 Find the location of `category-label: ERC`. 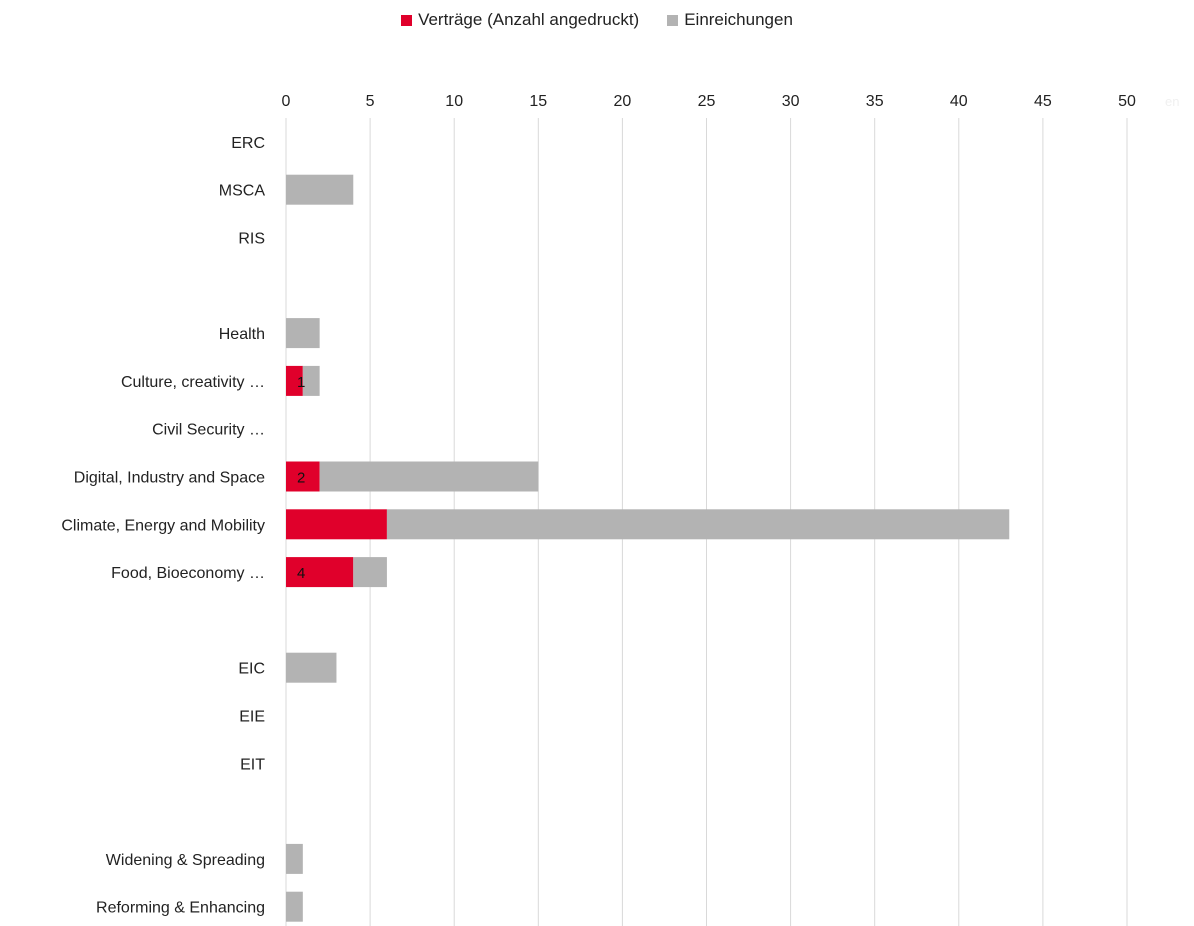

category-label: ERC is located at coordinates (248, 143).